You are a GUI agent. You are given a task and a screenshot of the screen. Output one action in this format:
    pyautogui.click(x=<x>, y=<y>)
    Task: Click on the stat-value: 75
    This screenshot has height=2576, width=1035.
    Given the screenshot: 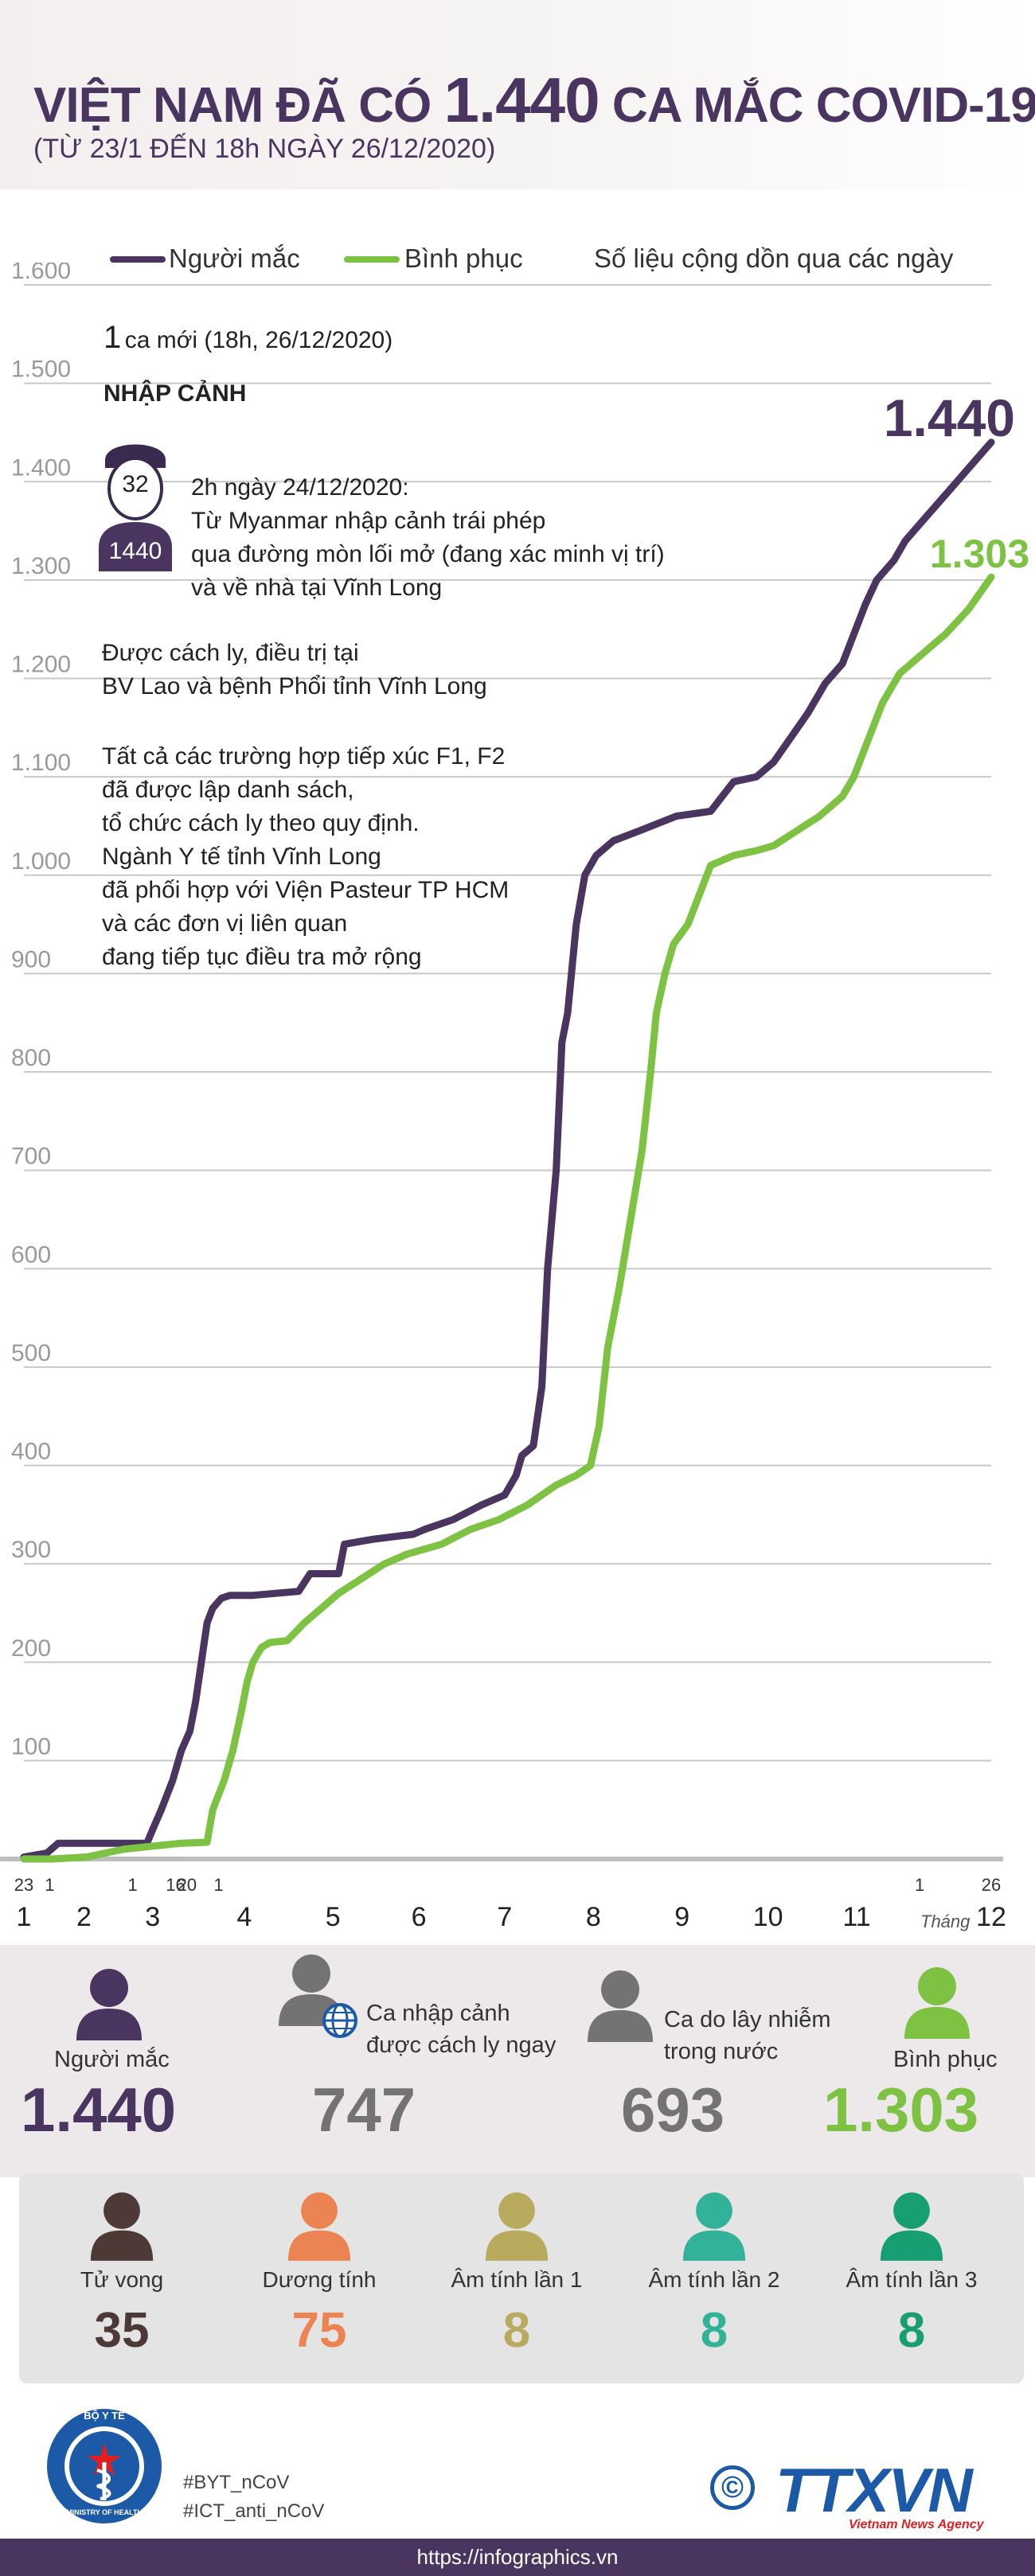 What is the action you would take?
    pyautogui.click(x=319, y=2330)
    